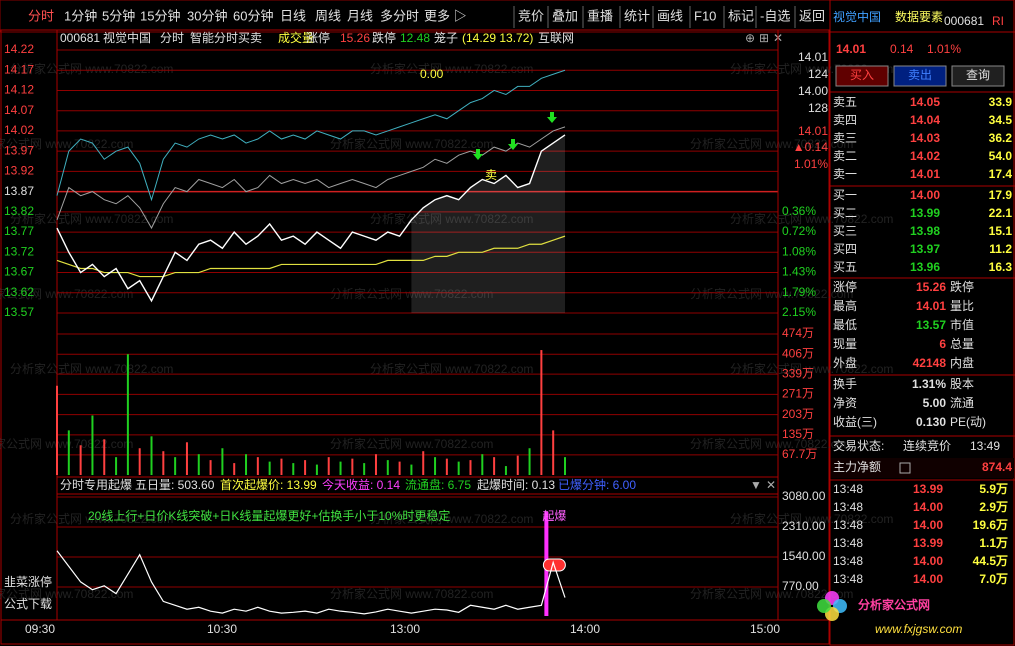 The height and width of the screenshot is (646, 1015). I want to click on indicator-header: 起爆时间: 0.13, so click(516, 485).